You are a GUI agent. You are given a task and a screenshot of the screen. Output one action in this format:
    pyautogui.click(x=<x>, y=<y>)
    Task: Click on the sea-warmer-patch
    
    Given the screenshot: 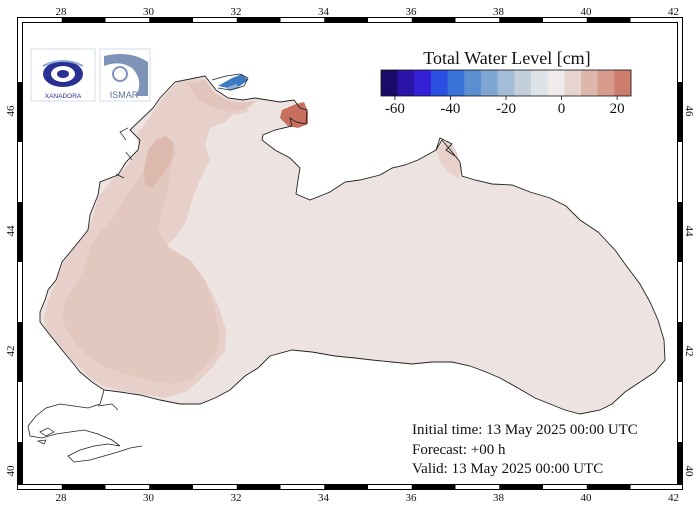 What is the action you would take?
    pyautogui.click(x=159, y=162)
    